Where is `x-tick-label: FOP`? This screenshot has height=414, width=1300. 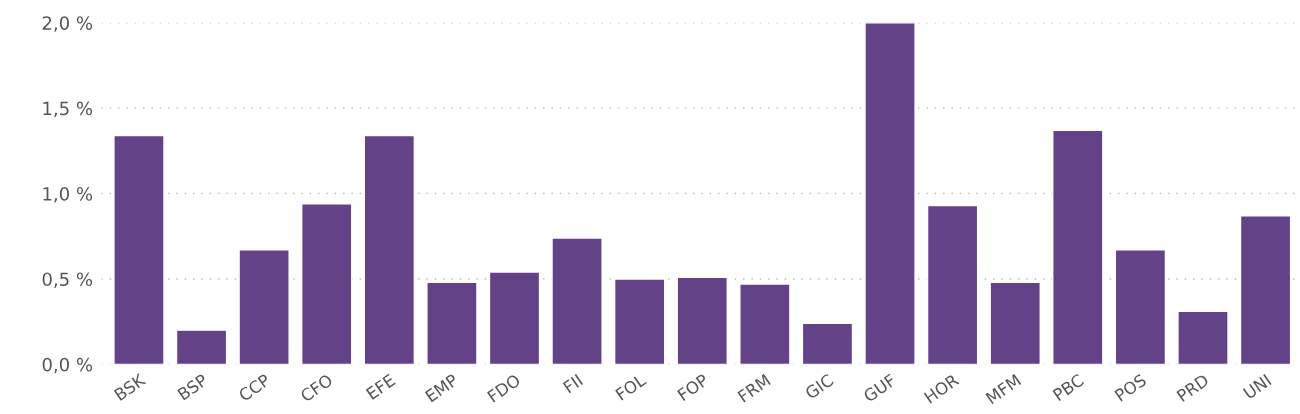 x-tick-label: FOP is located at coordinates (693, 387).